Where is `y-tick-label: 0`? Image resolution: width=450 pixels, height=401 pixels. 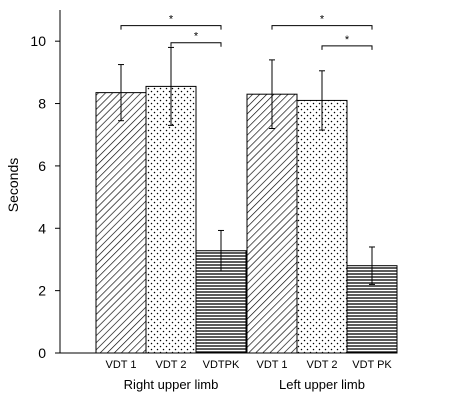 y-tick-label: 0 is located at coordinates (42, 353).